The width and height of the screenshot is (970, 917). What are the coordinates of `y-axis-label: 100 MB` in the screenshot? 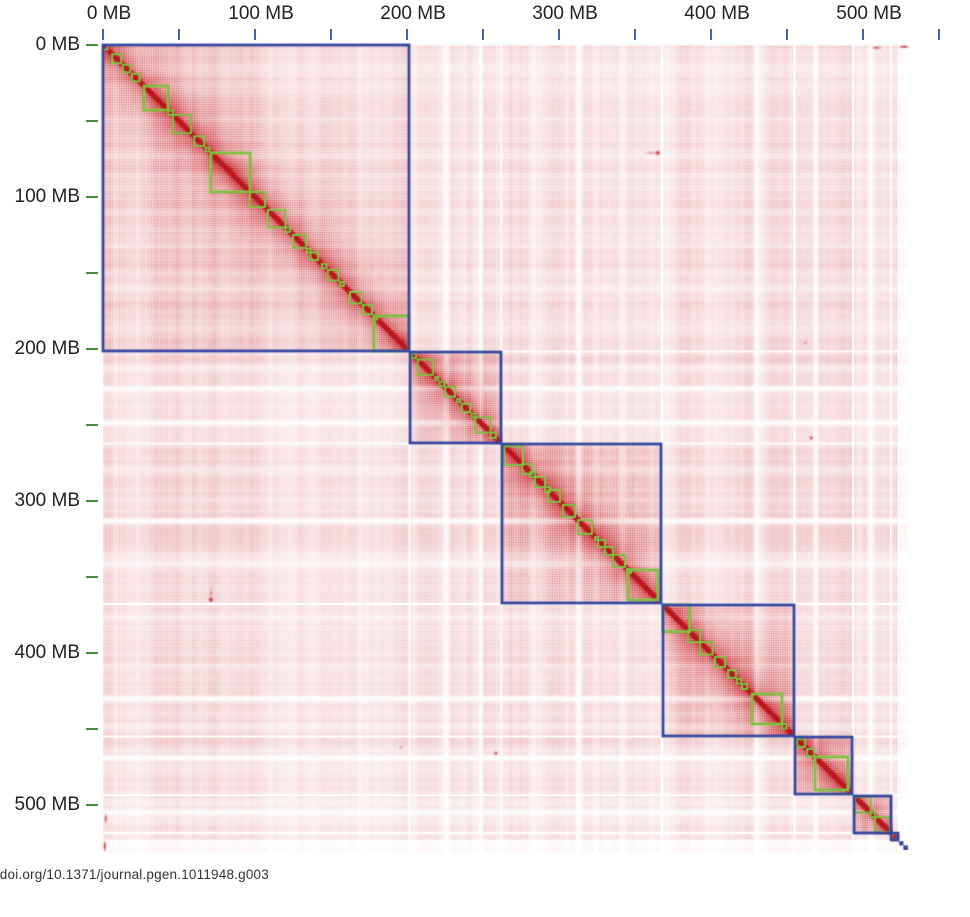 It's located at (47, 196).